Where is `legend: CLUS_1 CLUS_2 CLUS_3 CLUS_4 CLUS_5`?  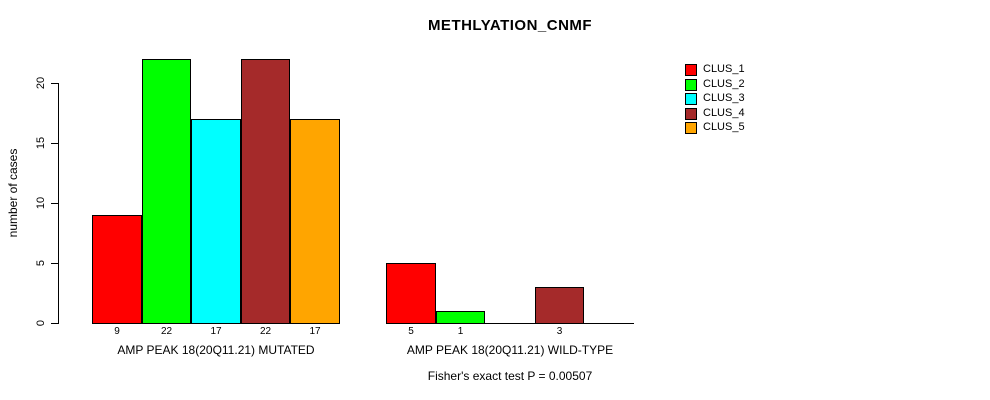
legend: CLUS_1 CLUS_2 CLUS_3 CLUS_4 CLUS_5 is located at coordinates (745, 103).